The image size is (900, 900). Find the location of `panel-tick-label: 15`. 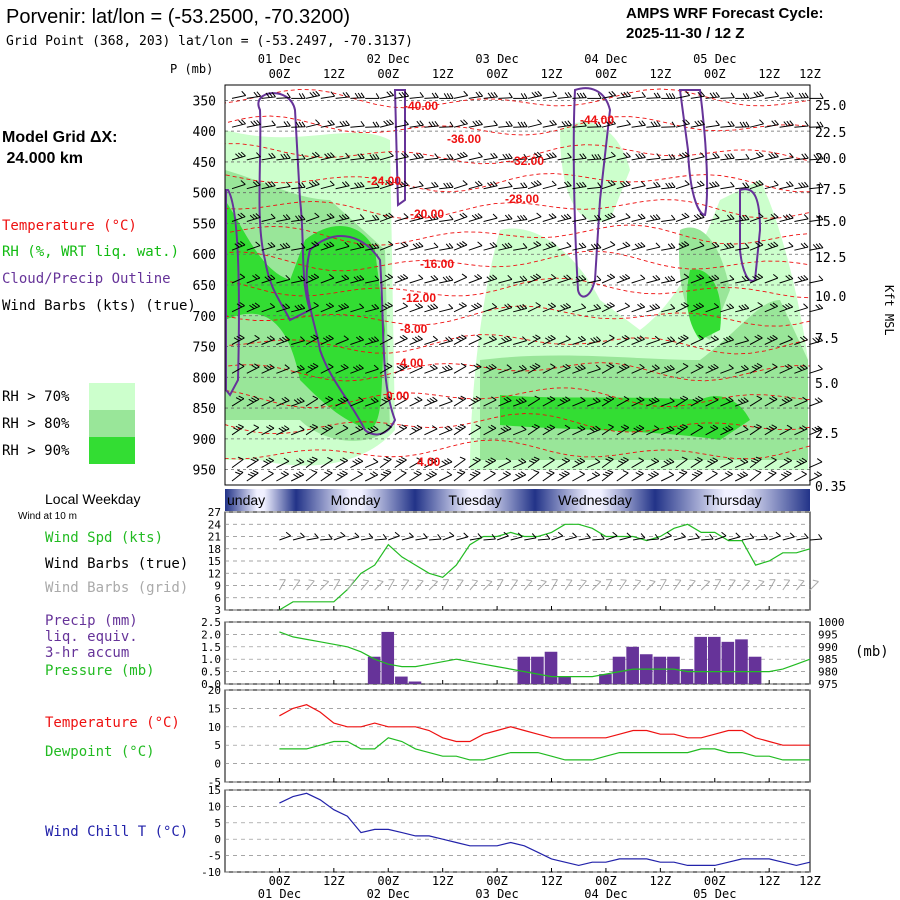

panel-tick-label: 15 is located at coordinates (214, 790).